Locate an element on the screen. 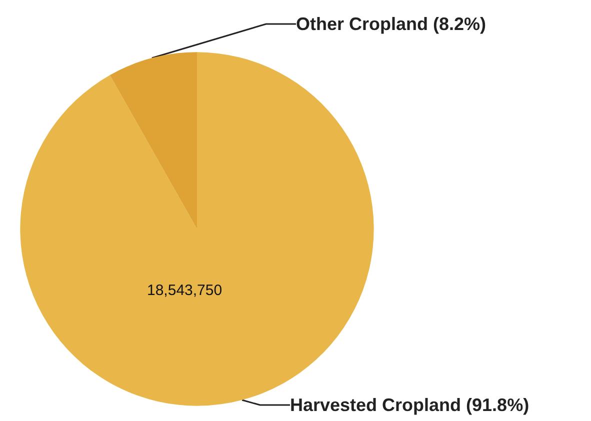 The image size is (591, 421). slice-label: Other Cropland (8.2%) is located at coordinates (391, 24).